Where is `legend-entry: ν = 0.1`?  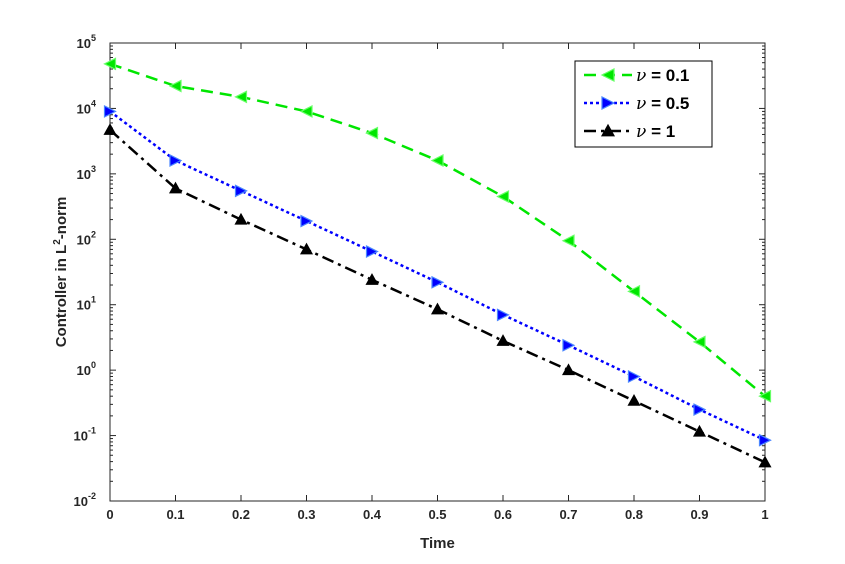
legend-entry: ν = 0.1 is located at coordinates (636, 76).